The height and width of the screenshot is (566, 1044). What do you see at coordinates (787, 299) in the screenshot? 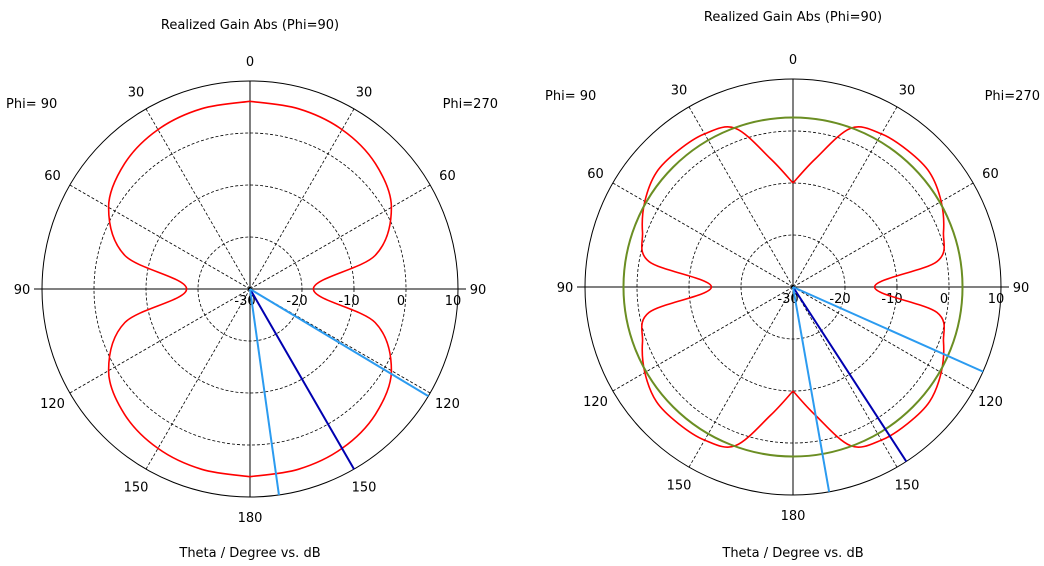
I see `radial-tick-label: -30` at bounding box center [787, 299].